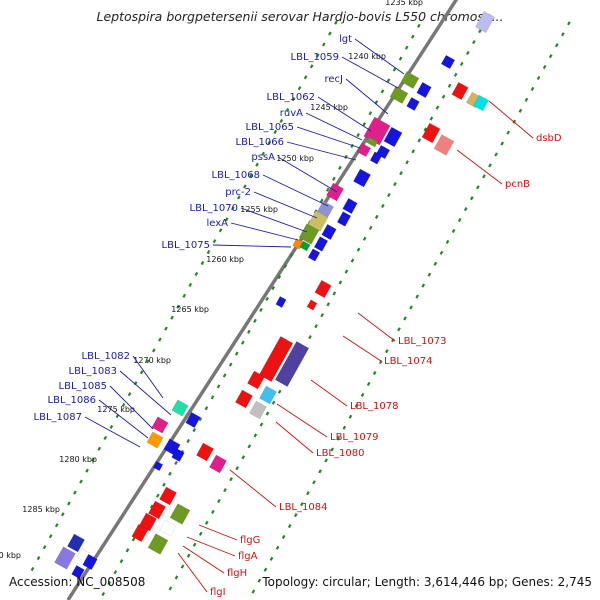 Image resolution: width=600 pixels, height=600 pixels. I want to click on left-gene-label: pssA, so click(263, 157).